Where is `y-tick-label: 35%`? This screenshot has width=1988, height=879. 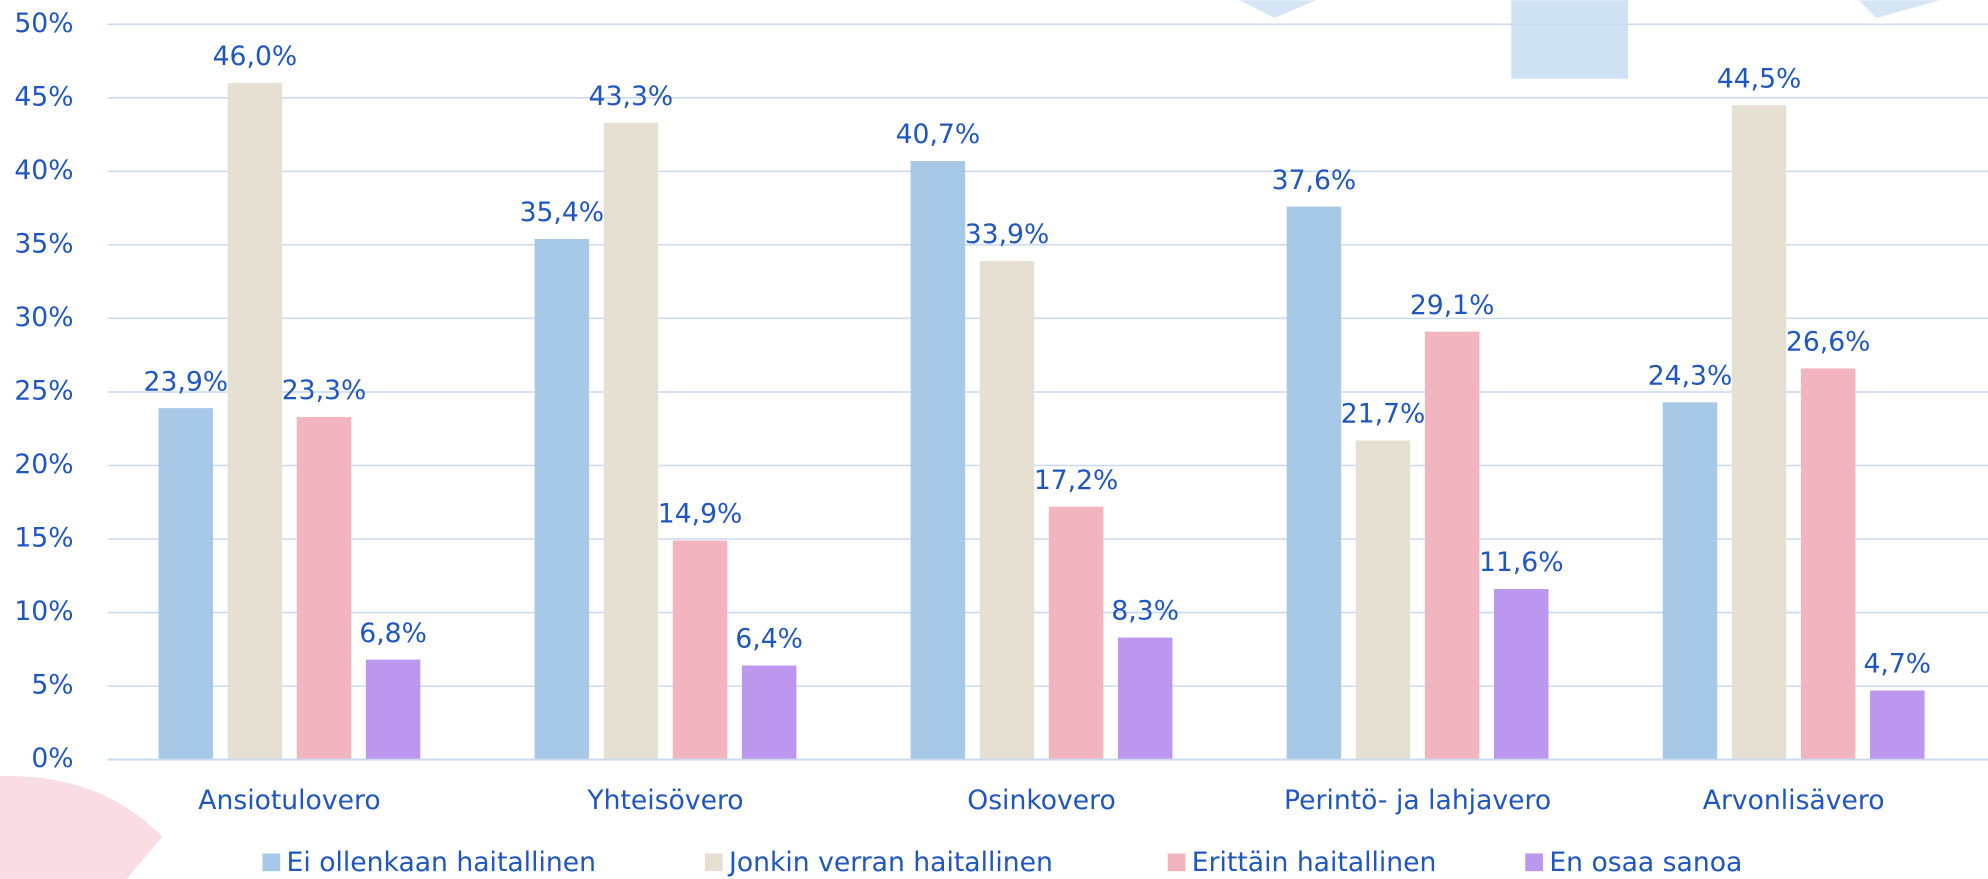 y-tick-label: 35% is located at coordinates (43, 243).